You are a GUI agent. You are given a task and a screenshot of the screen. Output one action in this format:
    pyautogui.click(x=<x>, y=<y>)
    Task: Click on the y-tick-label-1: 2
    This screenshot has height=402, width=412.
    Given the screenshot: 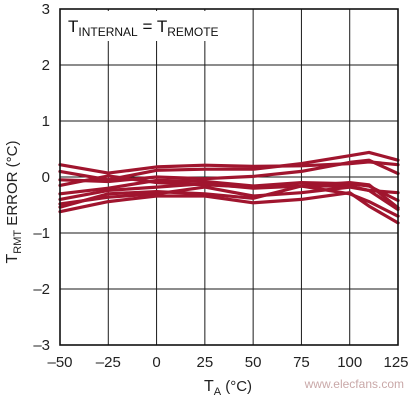 What is the action you would take?
    pyautogui.click(x=46, y=65)
    